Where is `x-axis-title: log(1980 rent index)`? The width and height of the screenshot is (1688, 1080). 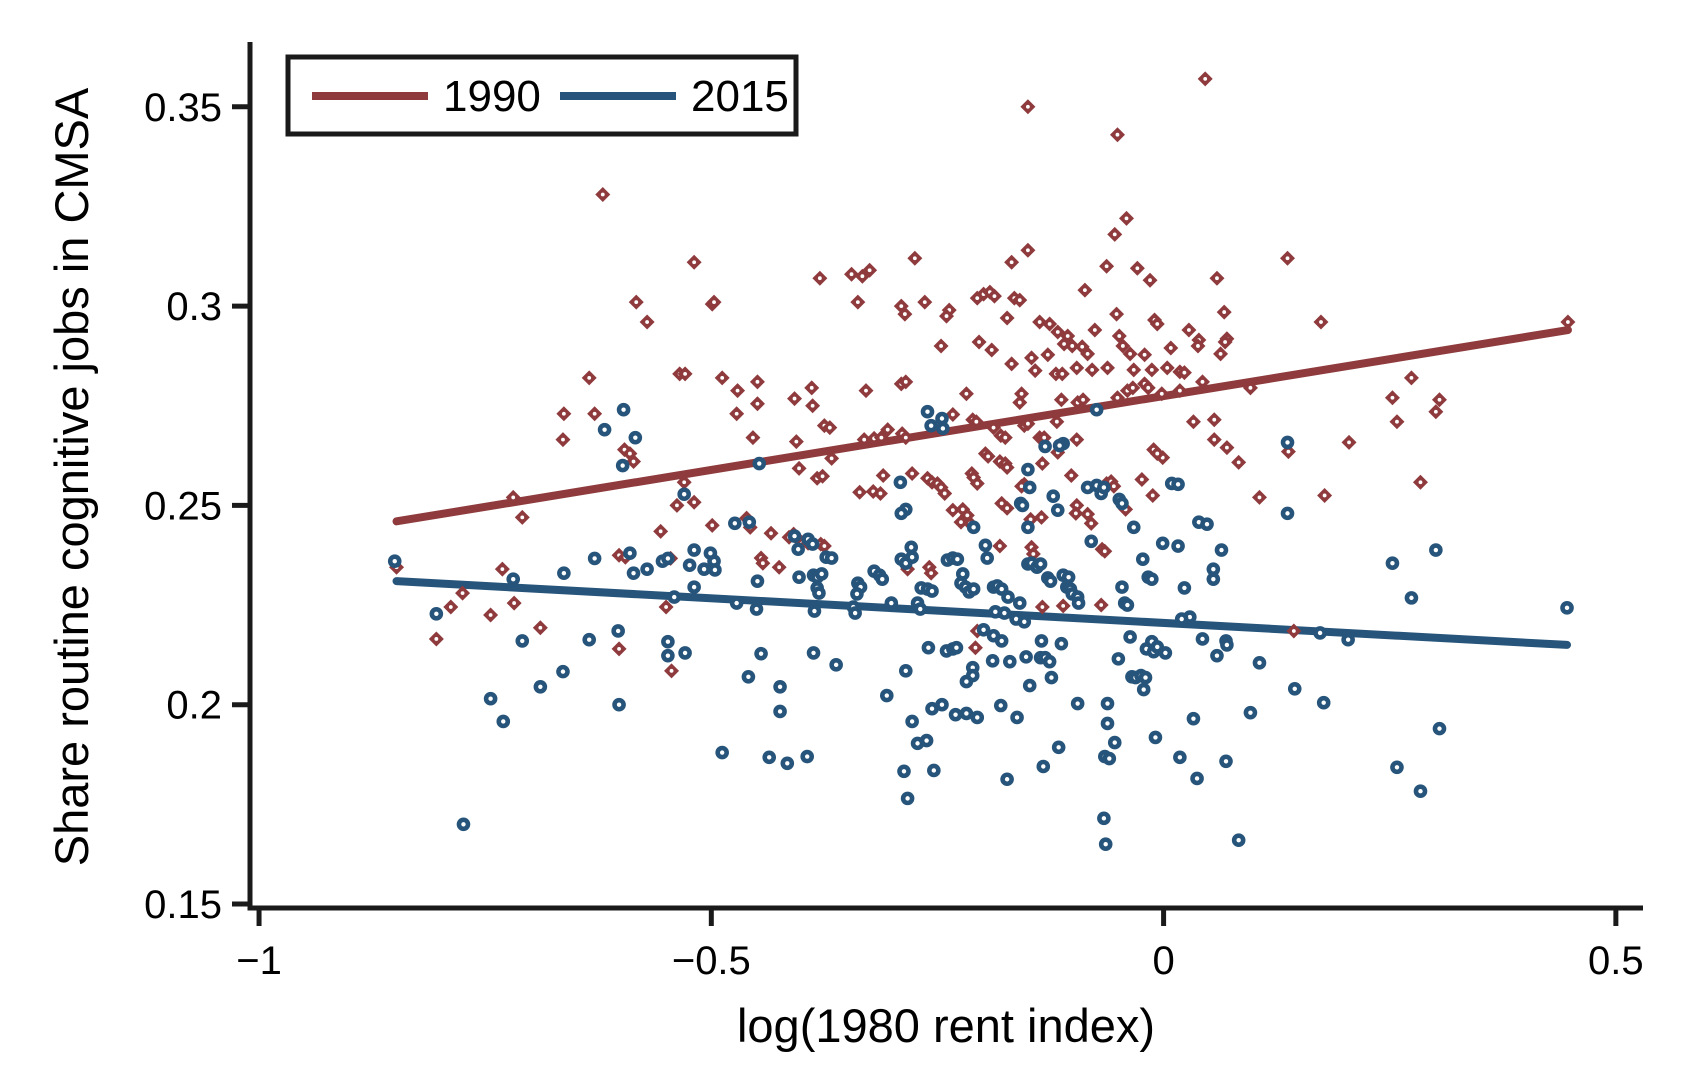 x-axis-title: log(1980 rent index) is located at coordinates (946, 1025).